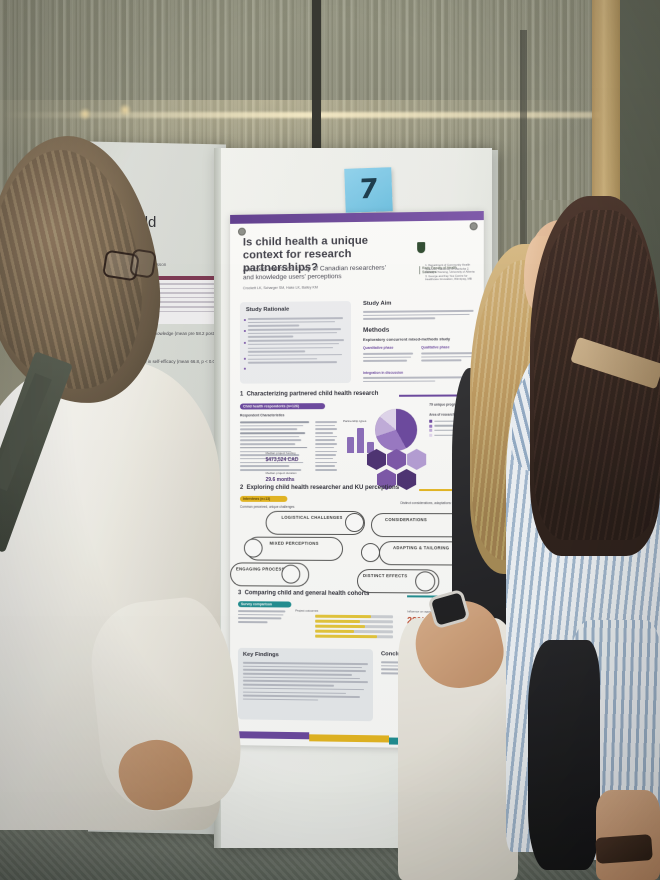 This screenshot has width=660, height=880. I want to click on ledge-light-strip, so click(300, 115).